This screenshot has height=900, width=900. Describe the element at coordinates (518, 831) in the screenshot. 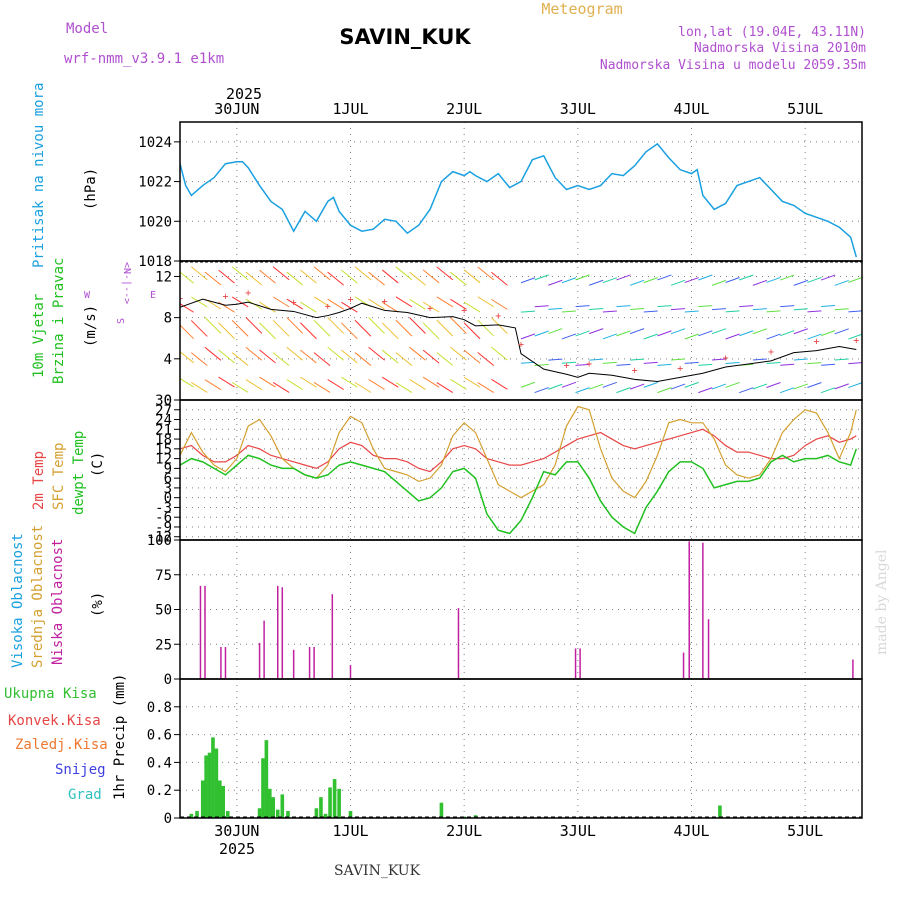

I see `bottom-day-labels: 30JUN 1JUL 2JUL 3JUL 4JUL 5JUL` at that location.